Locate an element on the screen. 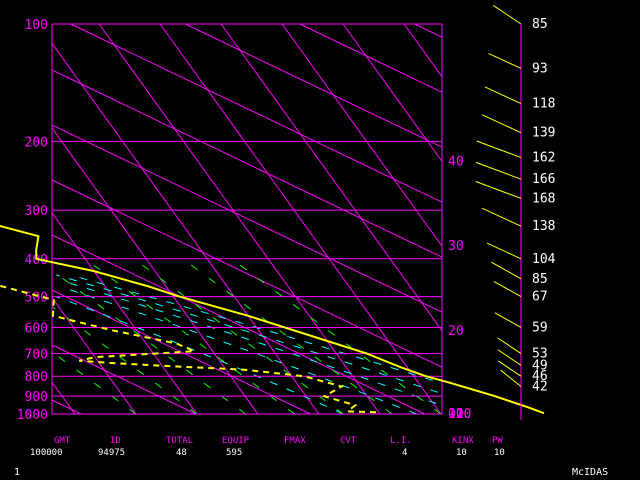 The width and height of the screenshot is (640, 480). temperature-label-right: -10 is located at coordinates (459, 414).